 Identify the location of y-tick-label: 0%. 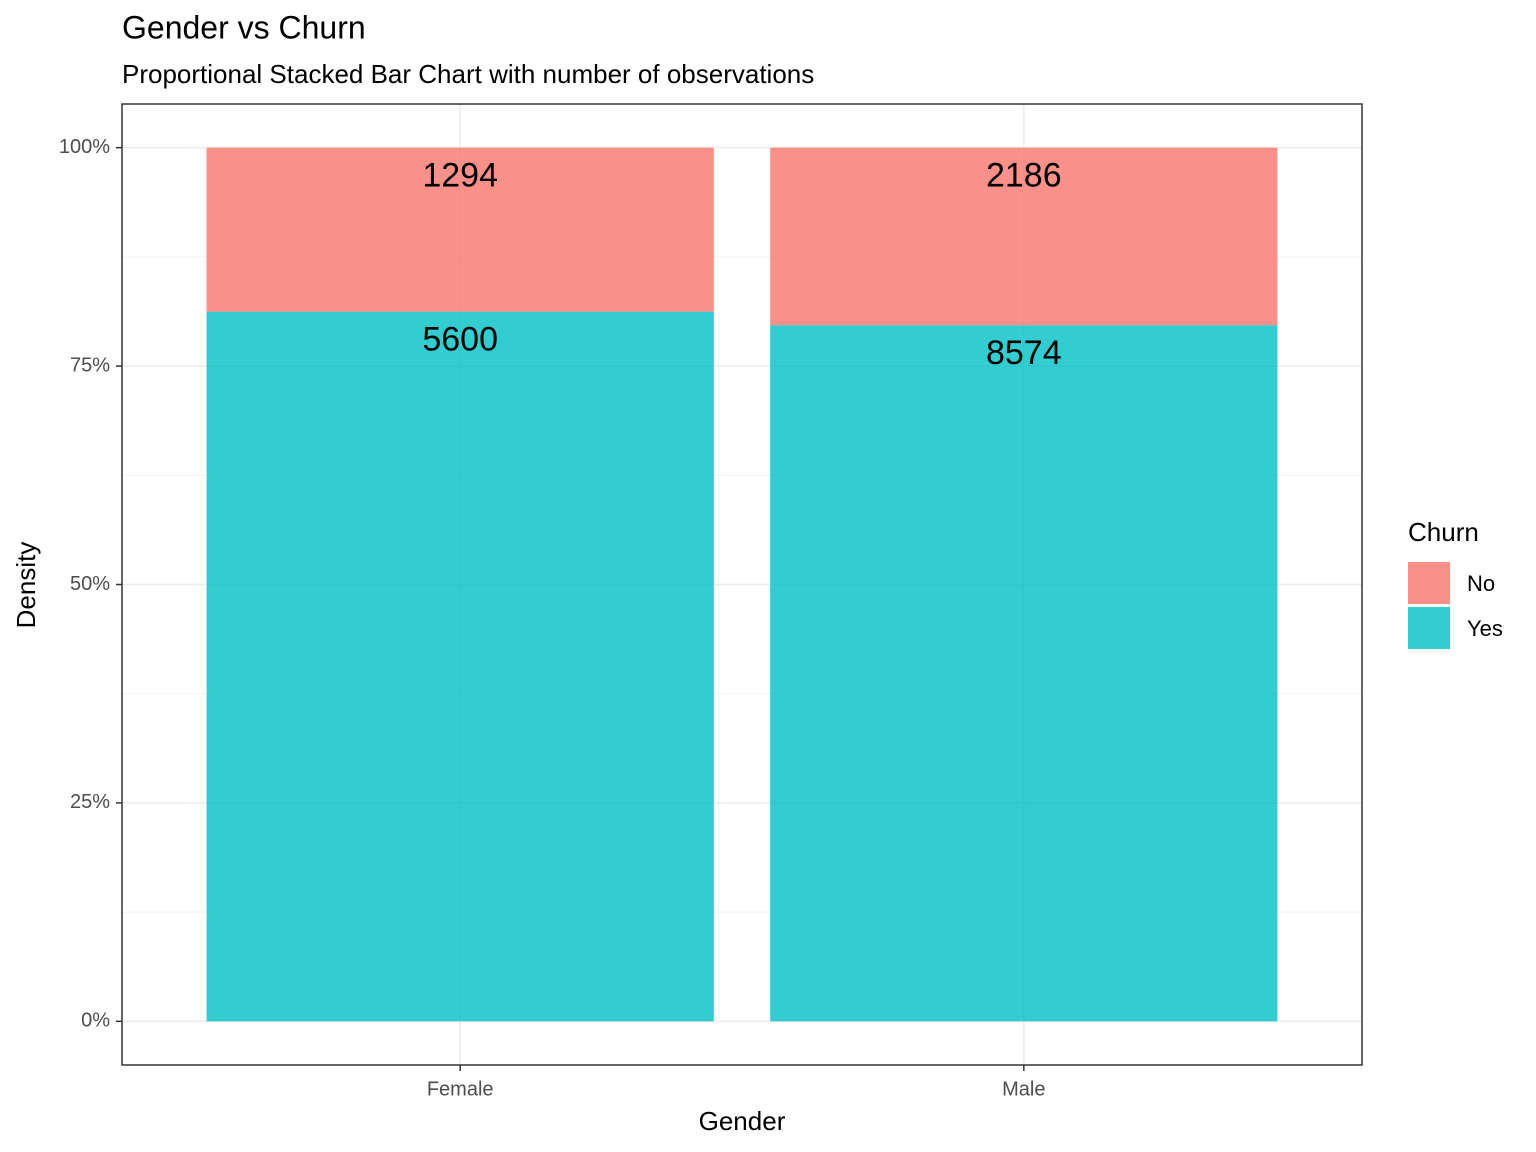
(95, 1021).